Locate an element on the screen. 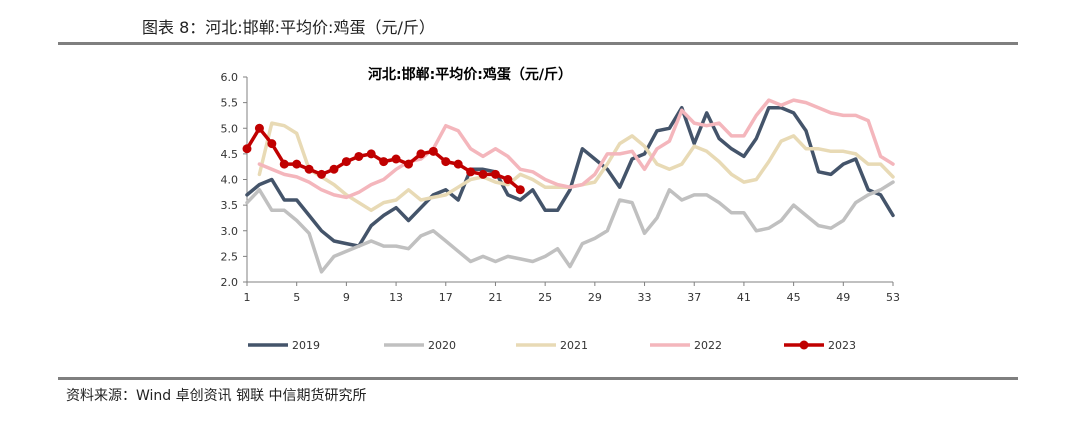  chart-title: 河北:邯郸:平均价:鸡蛋（元/斤） is located at coordinates (470, 74).